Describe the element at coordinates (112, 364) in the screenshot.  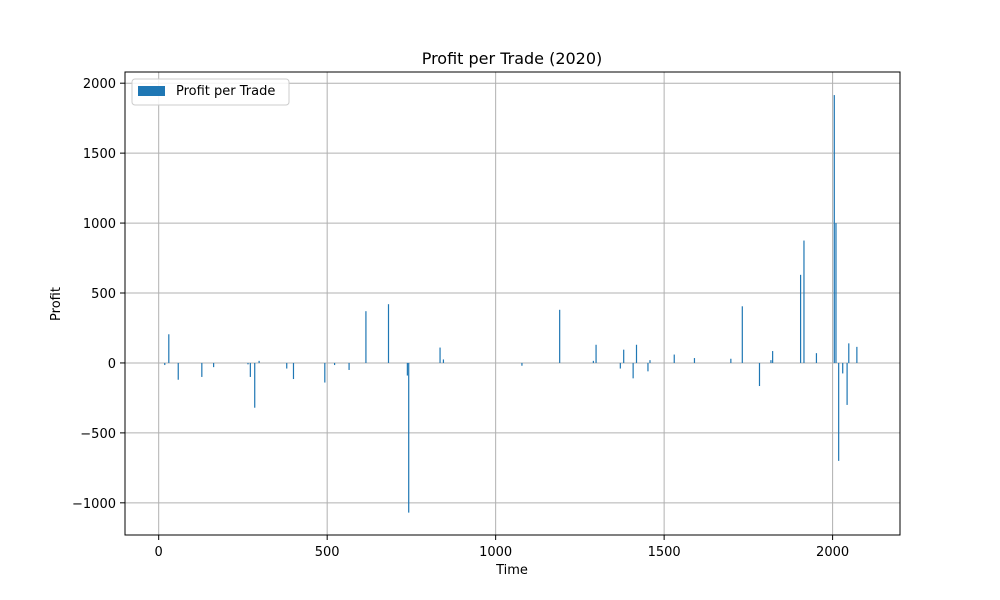
I see `y-tick-label: 0` at that location.